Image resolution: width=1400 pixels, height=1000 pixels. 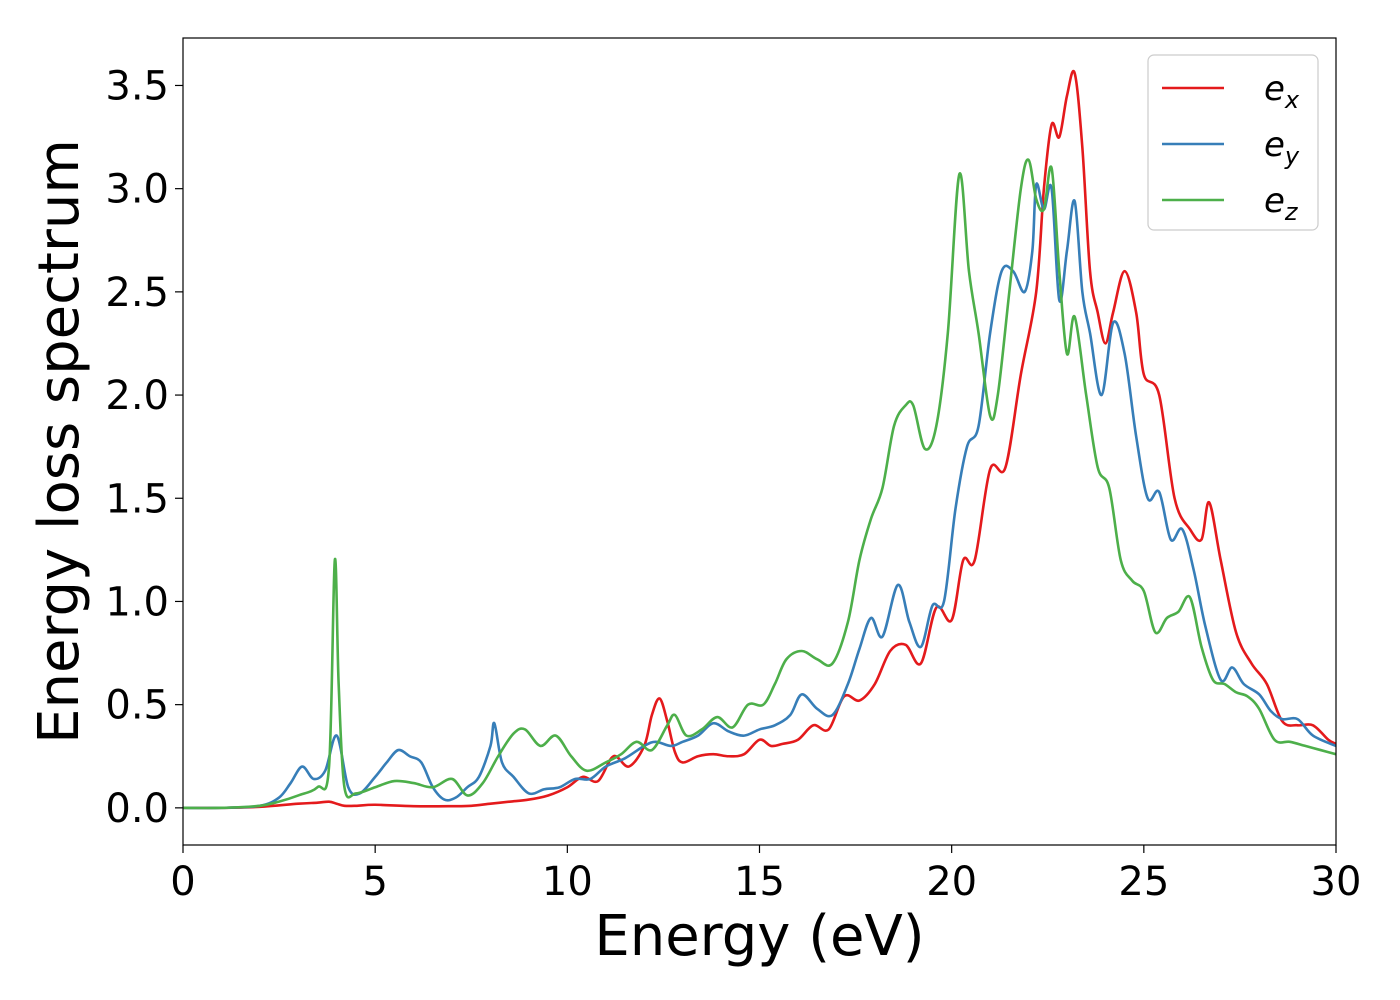 I want to click on y-tick-label: 1.0, so click(x=137, y=602).